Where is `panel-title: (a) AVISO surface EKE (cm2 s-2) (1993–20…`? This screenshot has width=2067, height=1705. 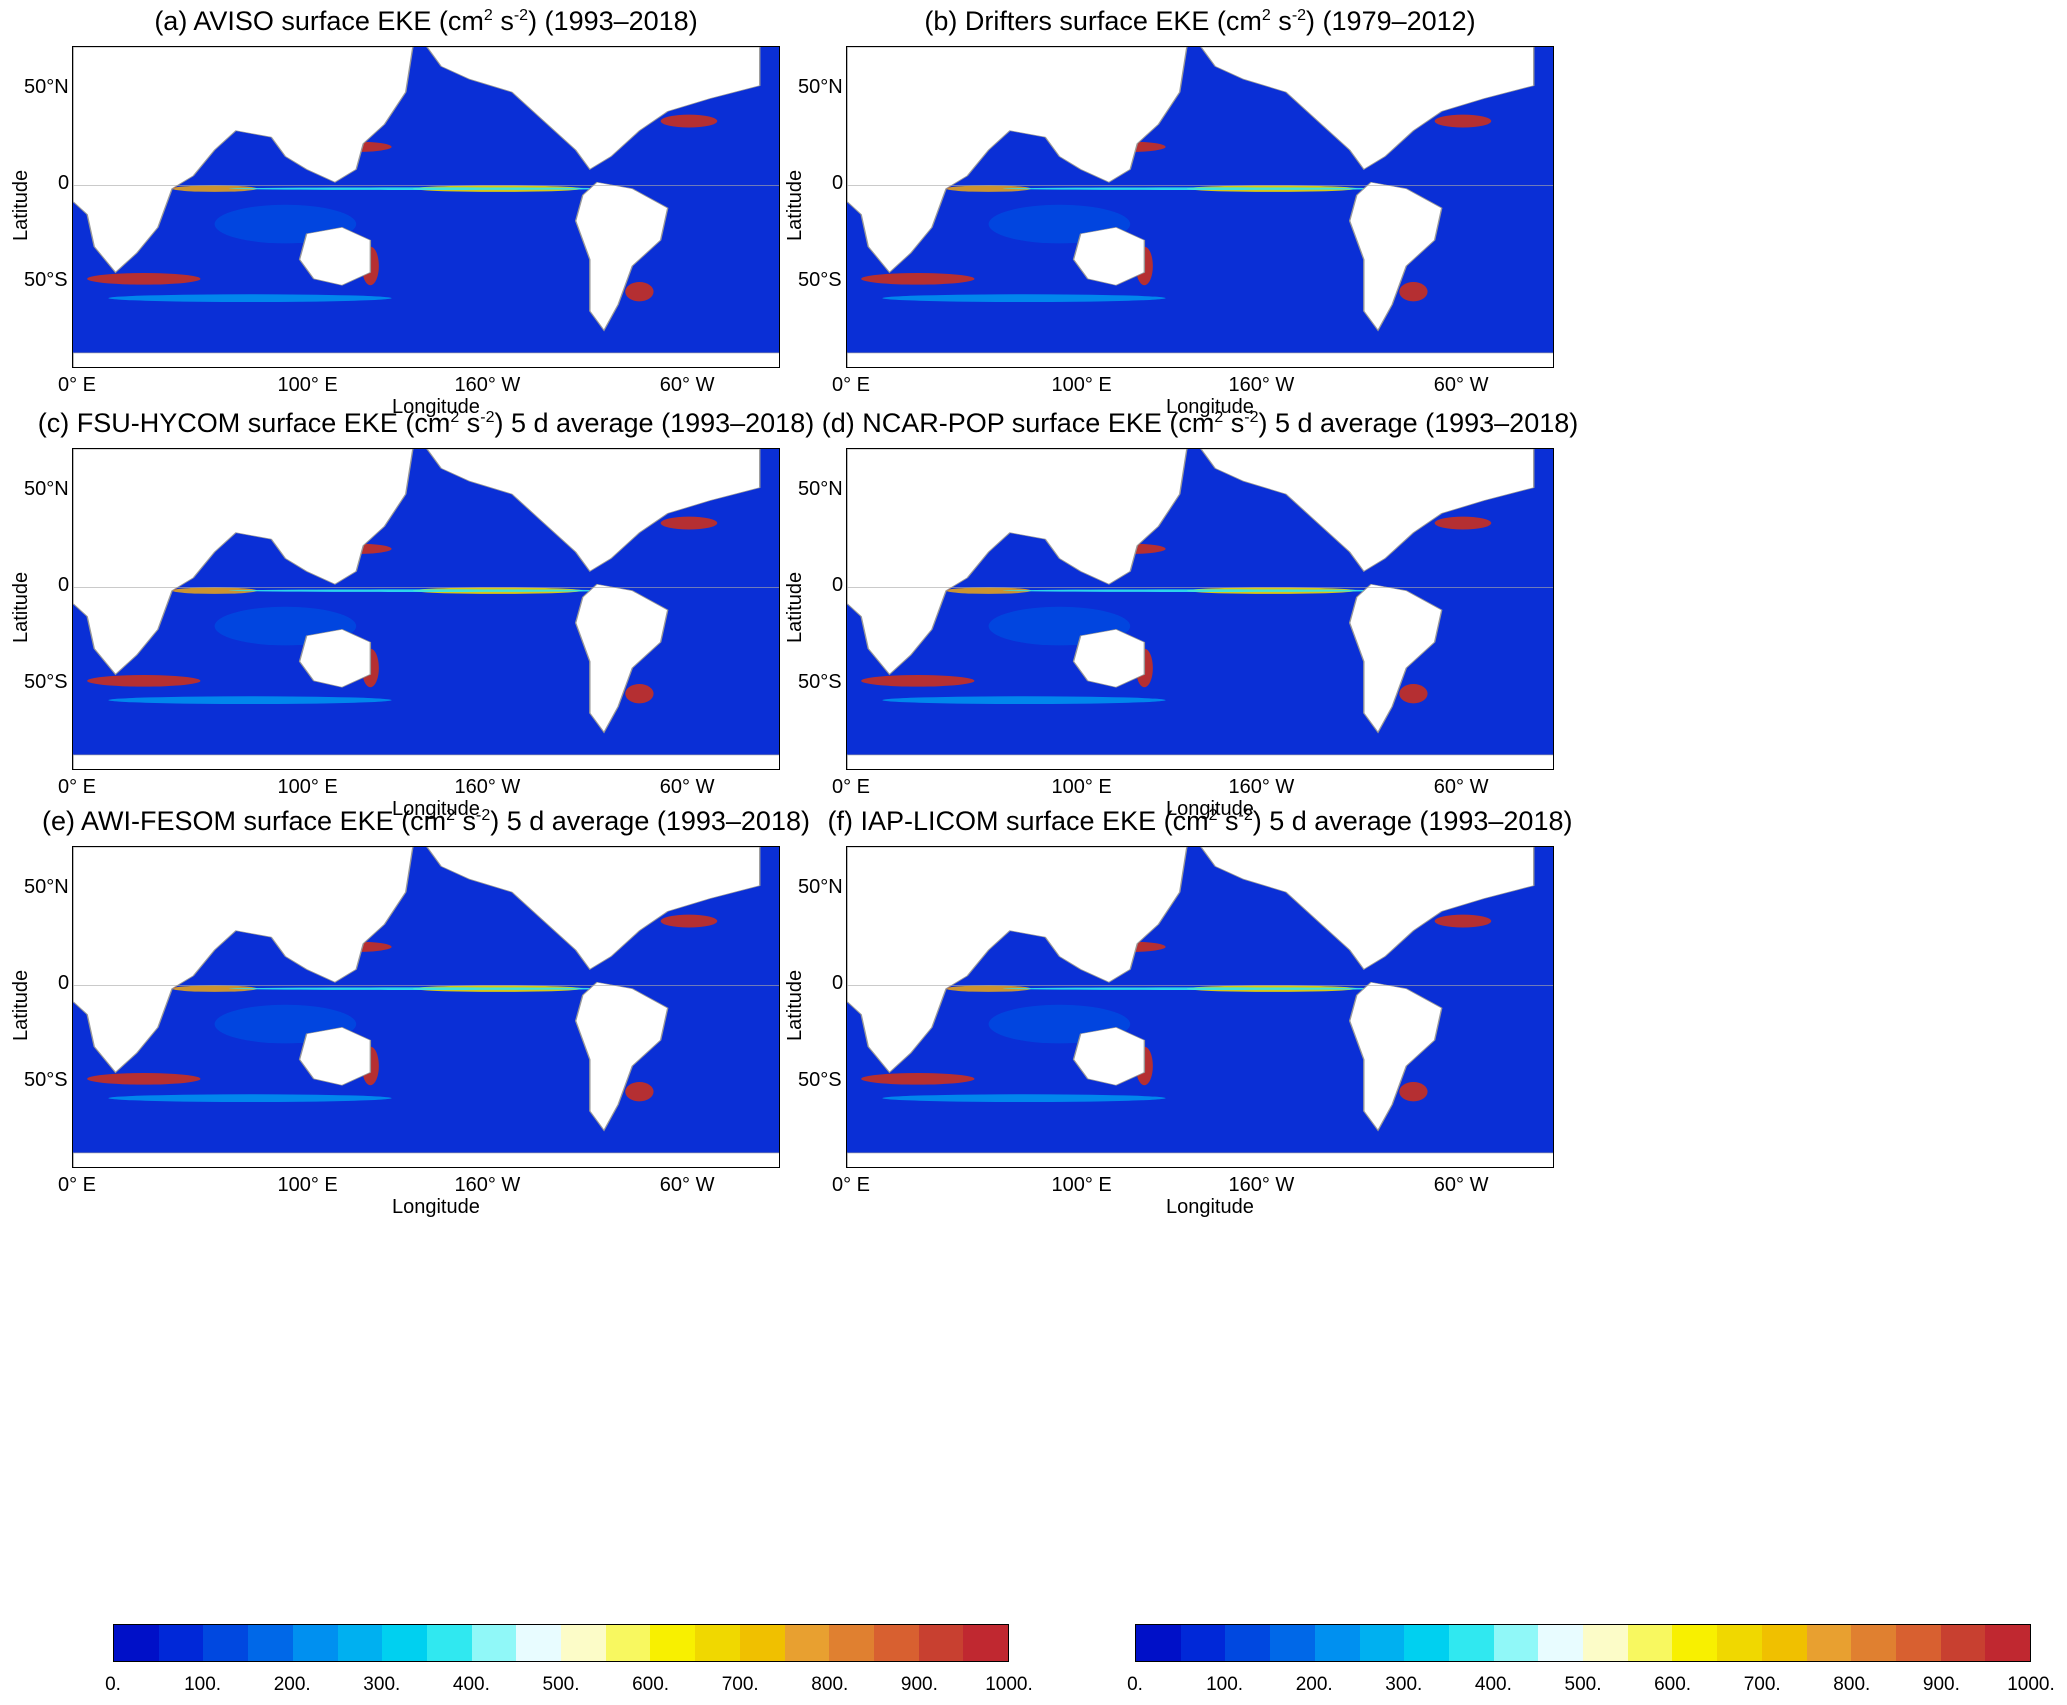 panel-title: (a) AVISO surface EKE (cm2 s-2) (1993–20… is located at coordinates (426, 21).